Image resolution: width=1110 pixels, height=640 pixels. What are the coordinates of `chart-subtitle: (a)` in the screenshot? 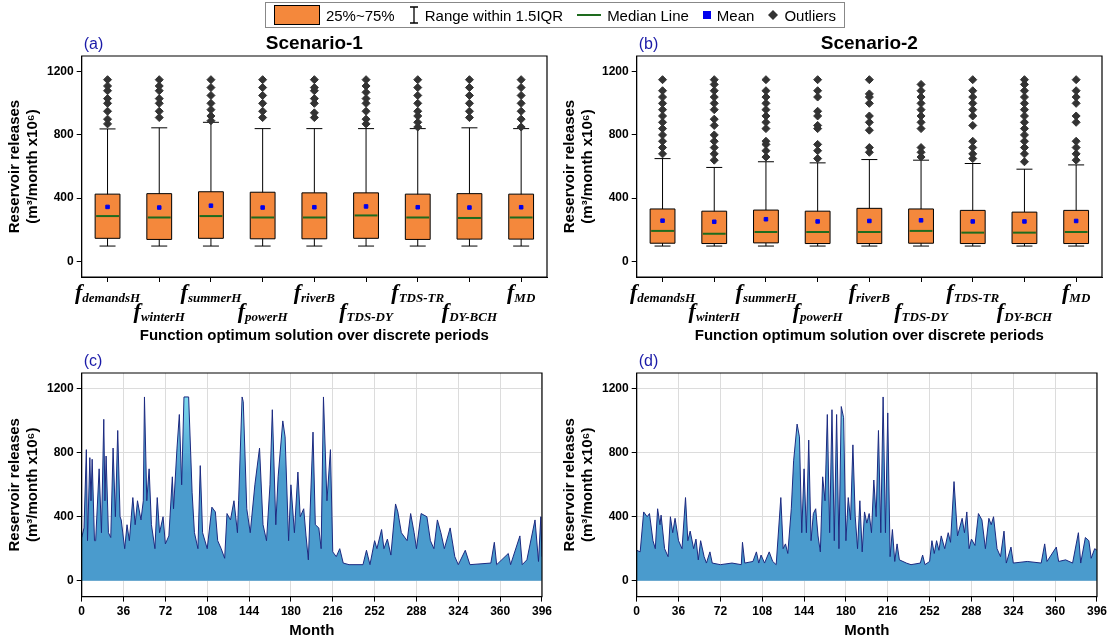 It's located at (93, 44).